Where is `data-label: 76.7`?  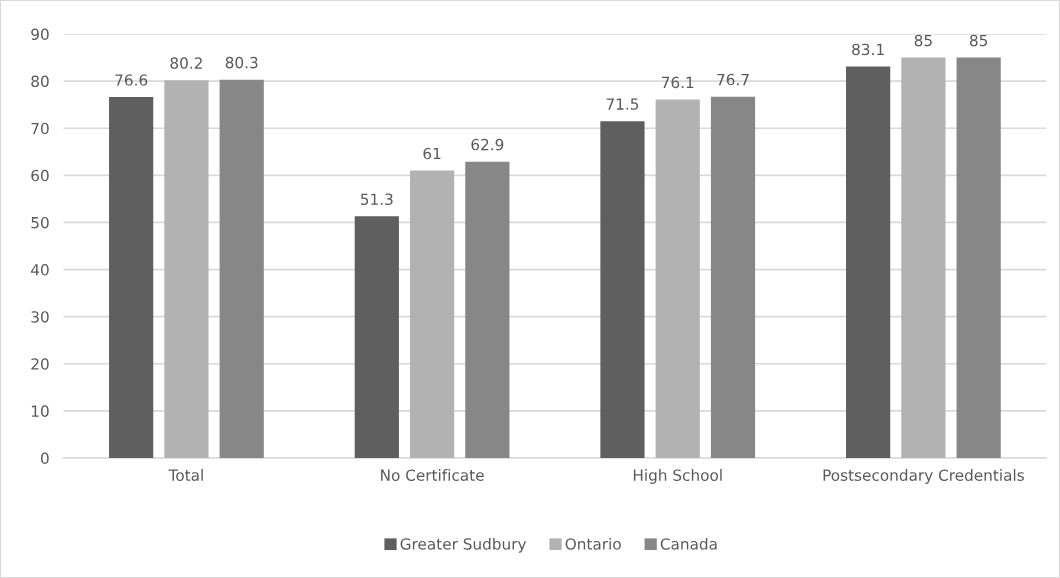
data-label: 76.7 is located at coordinates (733, 79).